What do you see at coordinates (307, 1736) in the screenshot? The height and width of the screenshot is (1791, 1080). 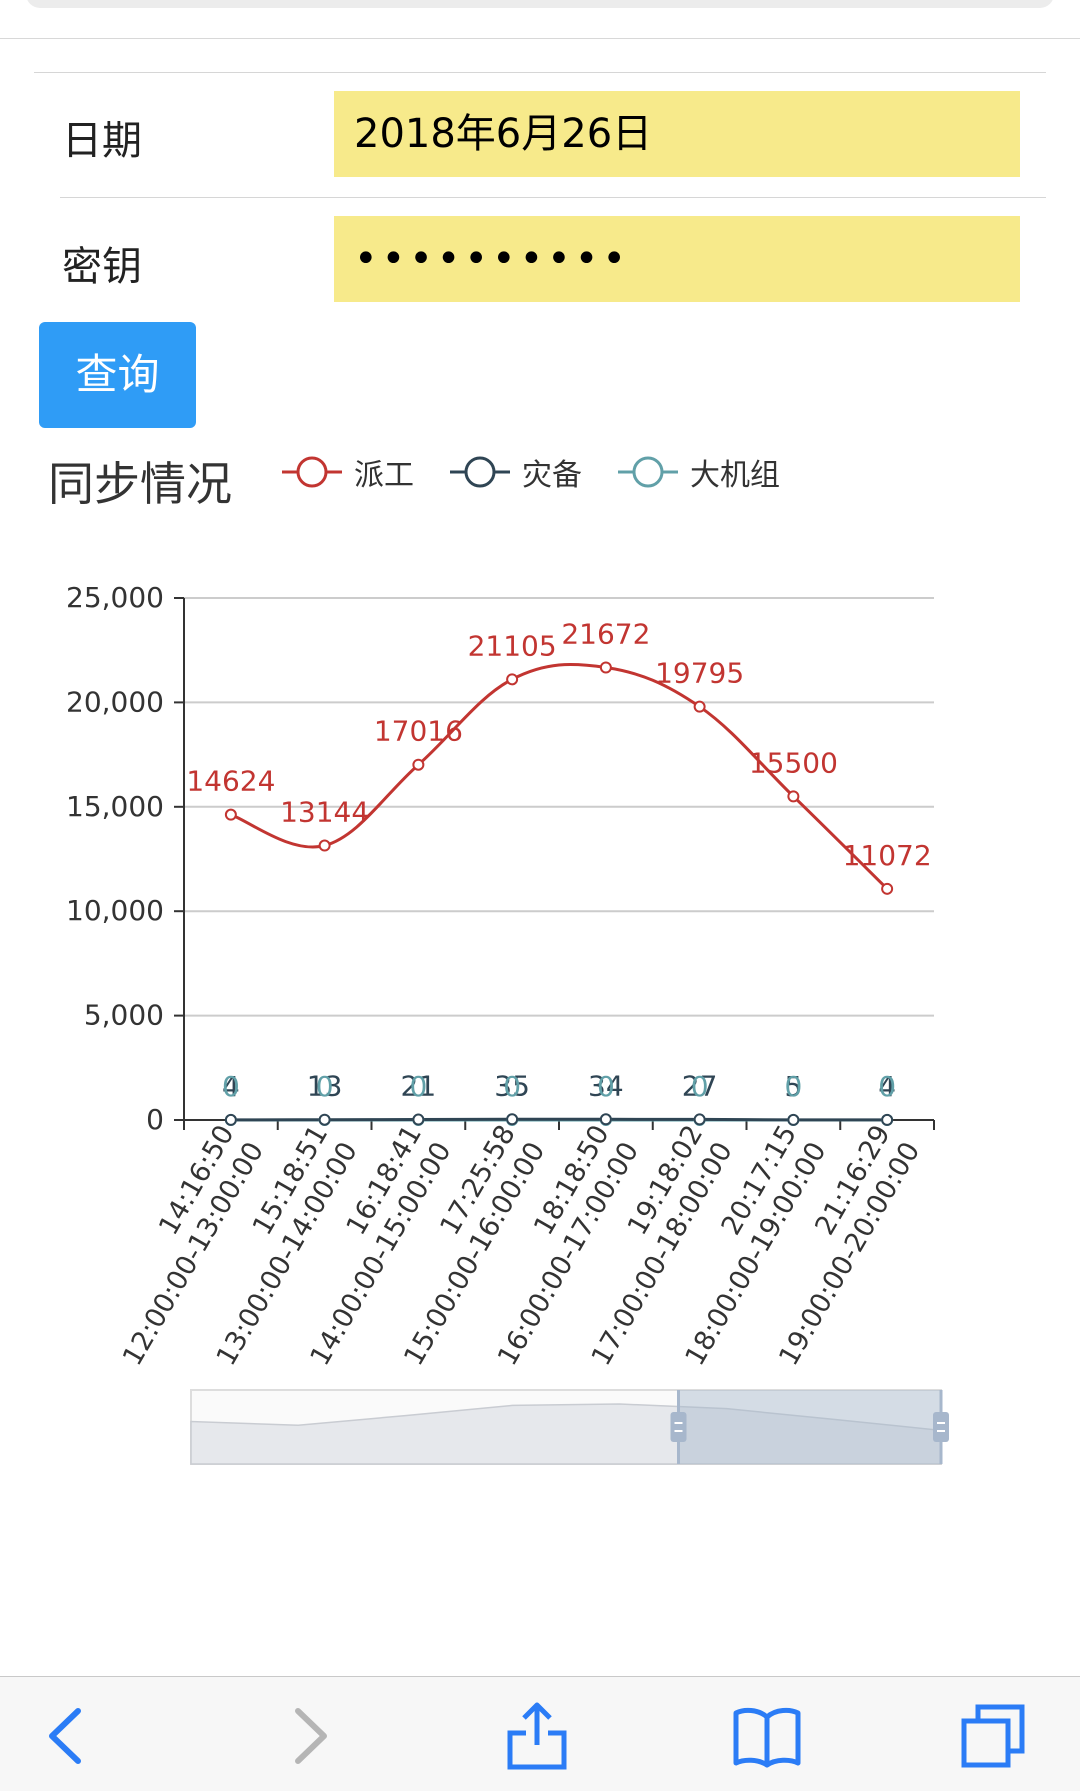 I see `forward-icon` at bounding box center [307, 1736].